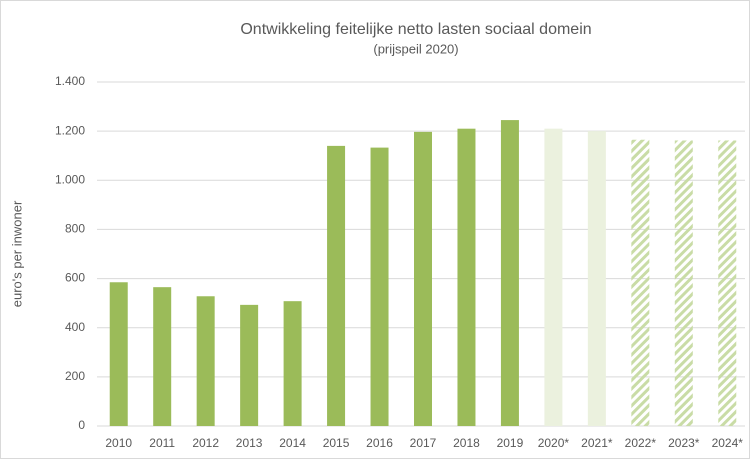 The height and width of the screenshot is (459, 750). What do you see at coordinates (423, 443) in the screenshot?
I see `x-tick-label: 2017` at bounding box center [423, 443].